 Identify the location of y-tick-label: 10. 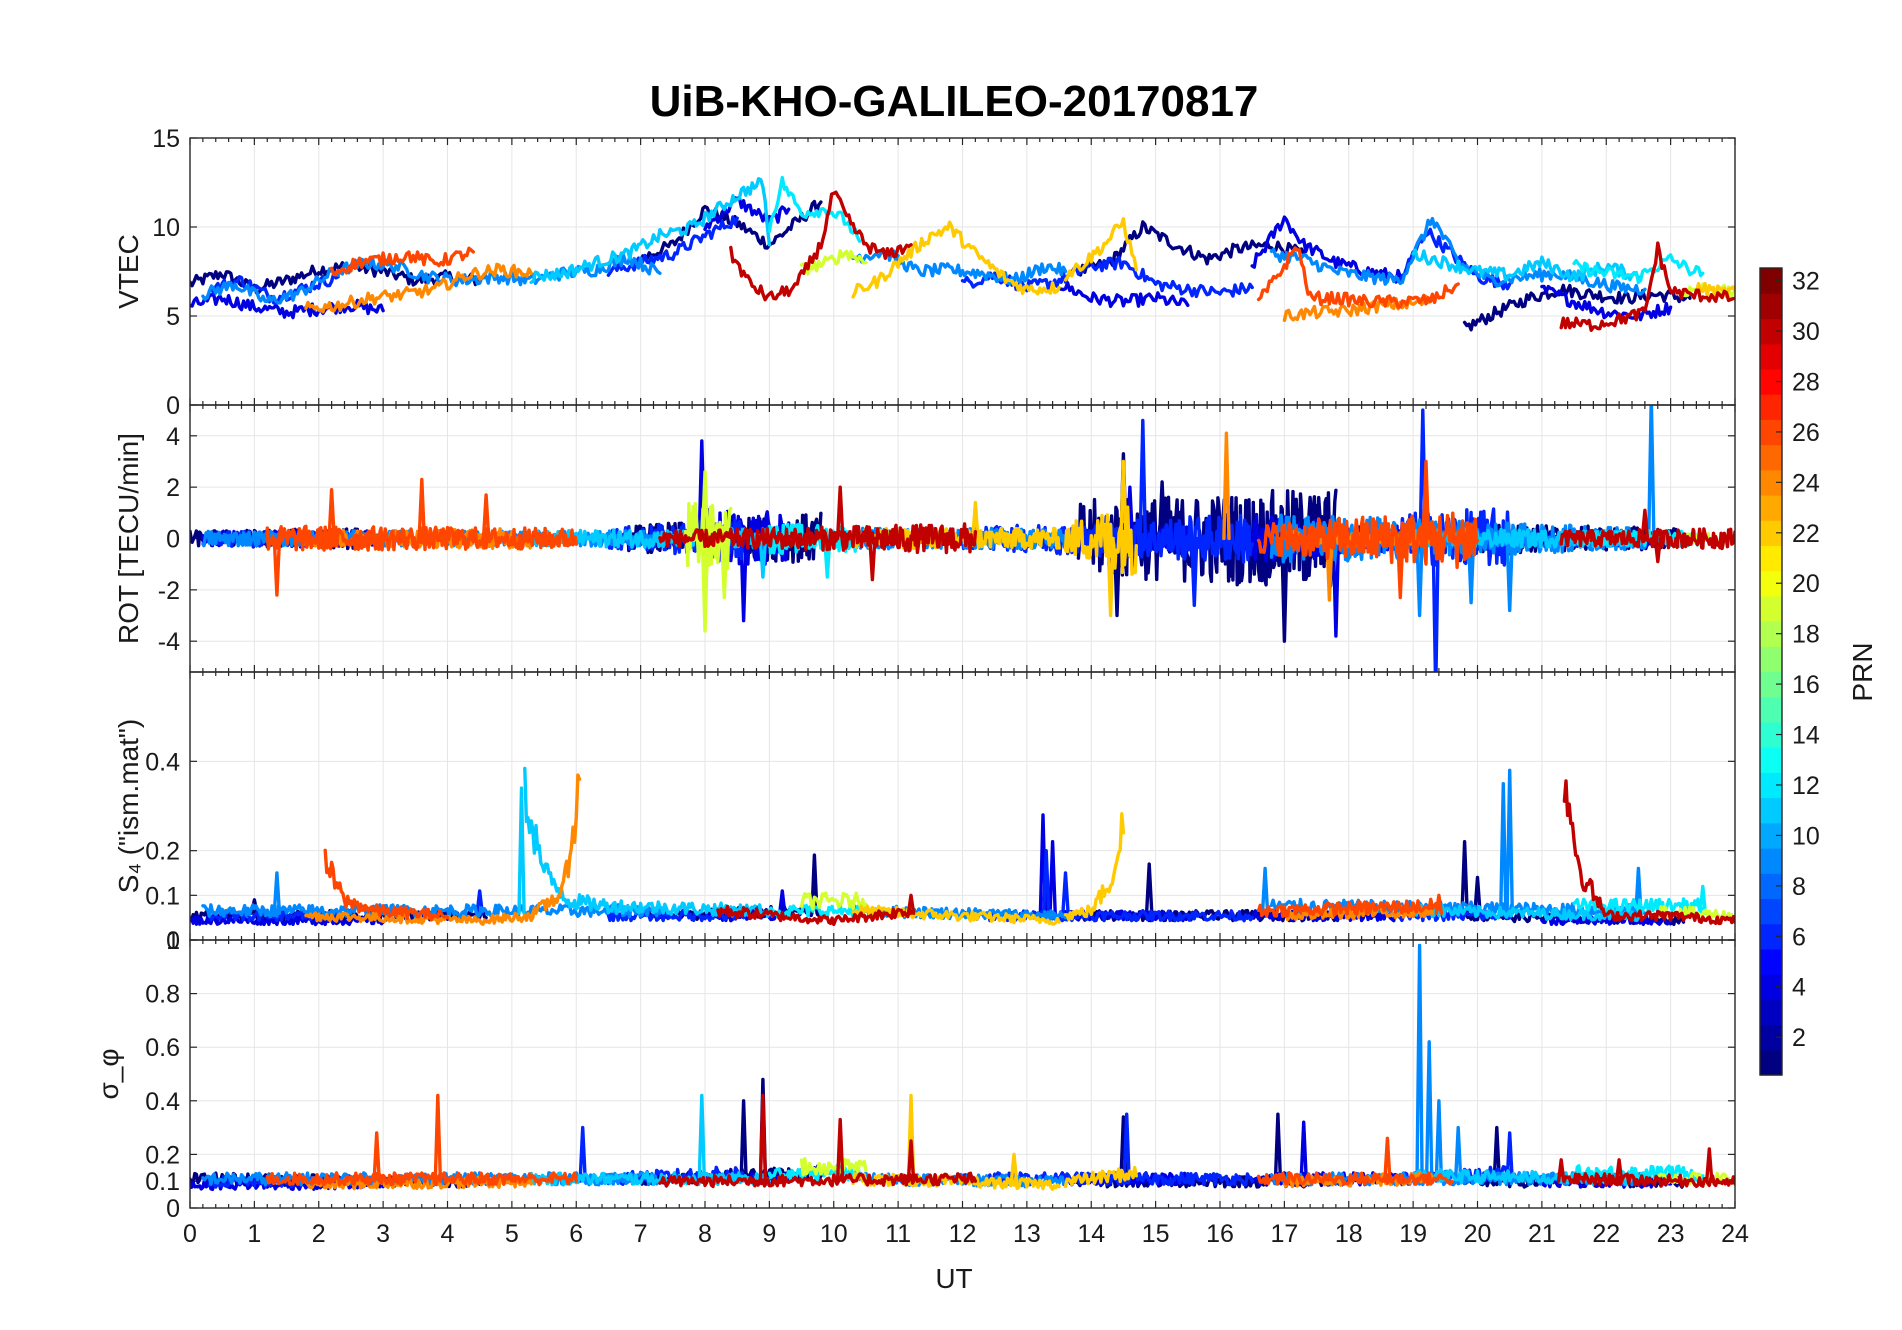
(166, 228).